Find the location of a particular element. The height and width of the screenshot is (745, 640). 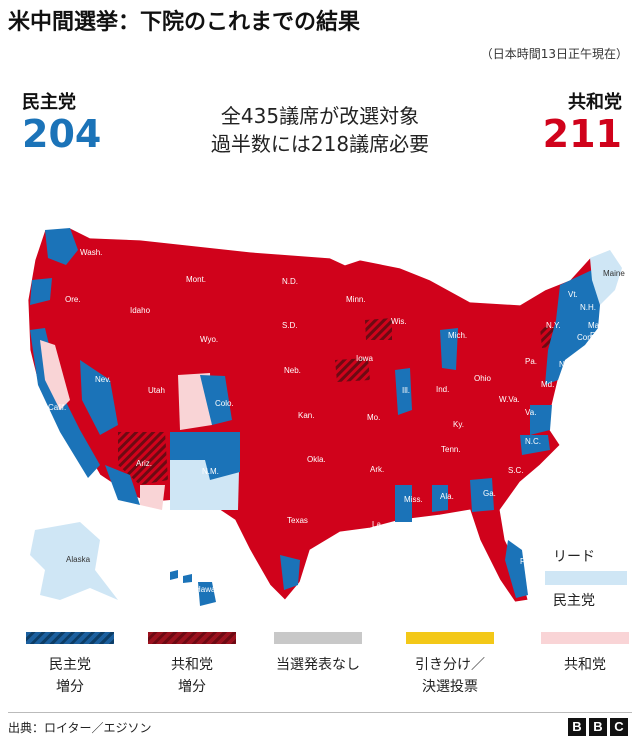

state-label: S.D. is located at coordinates (290, 325).